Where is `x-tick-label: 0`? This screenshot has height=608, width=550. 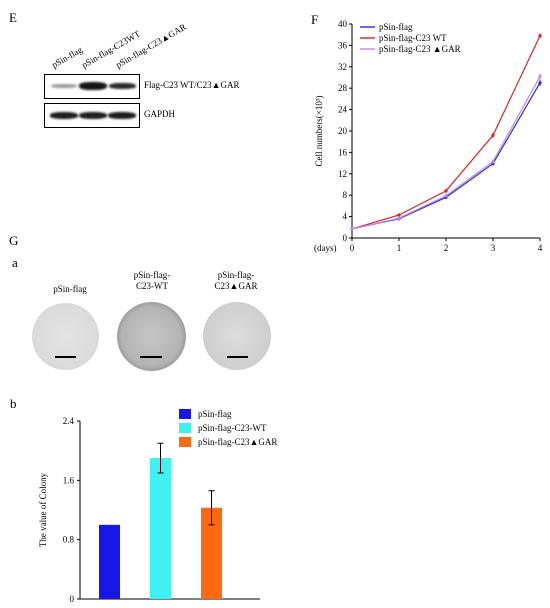
x-tick-label: 0 is located at coordinates (352, 248).